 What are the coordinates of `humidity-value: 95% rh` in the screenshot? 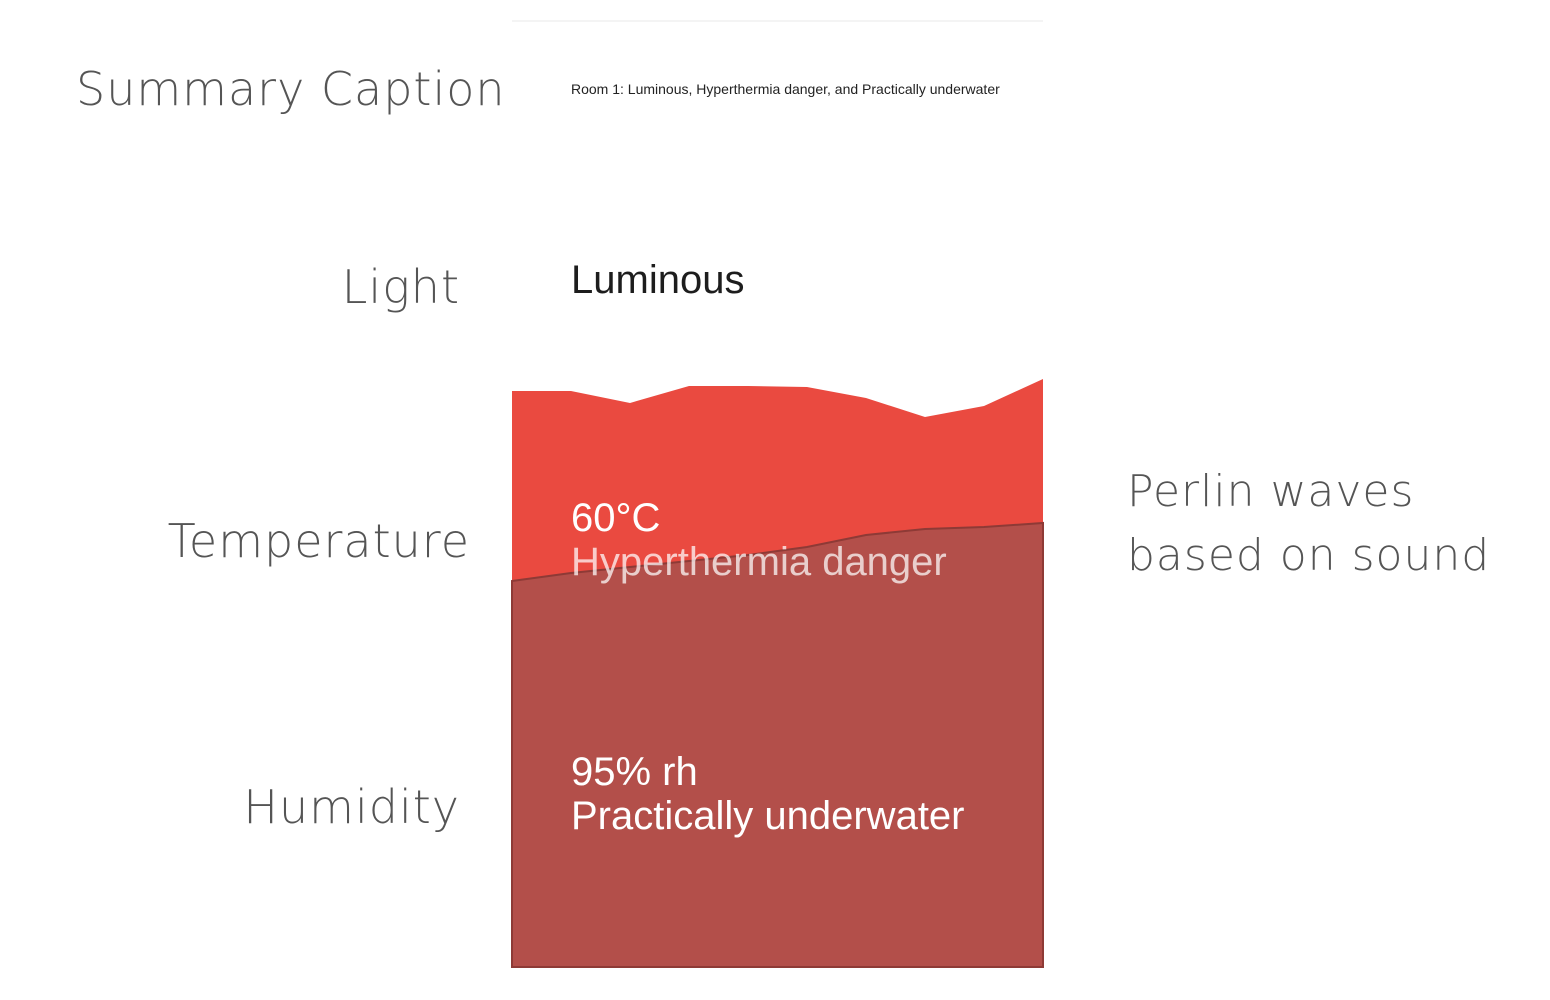 It's located at (634, 772).